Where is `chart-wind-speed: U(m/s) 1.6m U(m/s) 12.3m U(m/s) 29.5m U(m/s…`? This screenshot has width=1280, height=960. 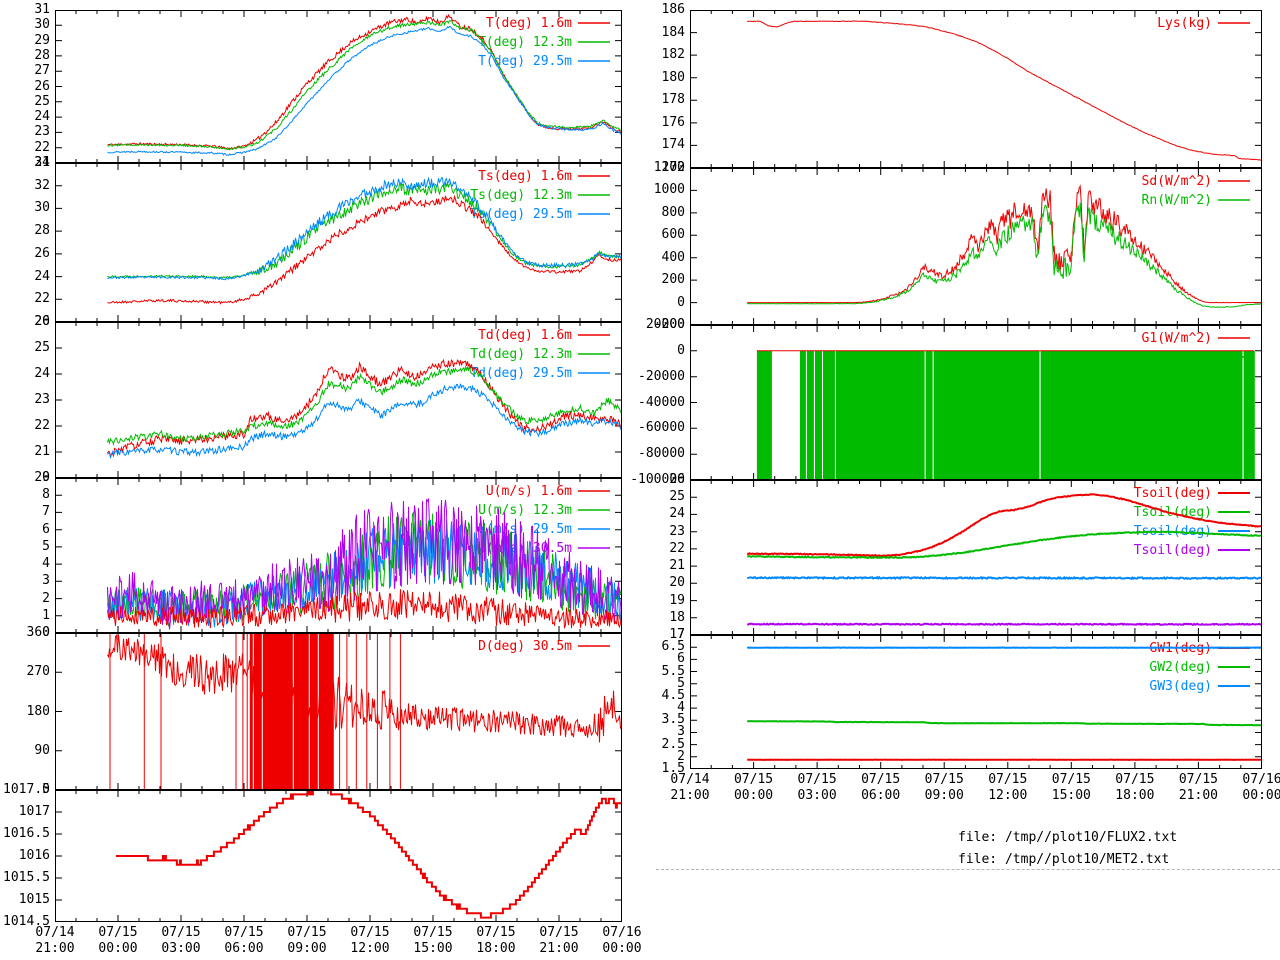 chart-wind-speed: U(m/s) 1.6m U(m/s) 12.3m U(m/s) 29.5m U(m/s… is located at coordinates (338, 555).